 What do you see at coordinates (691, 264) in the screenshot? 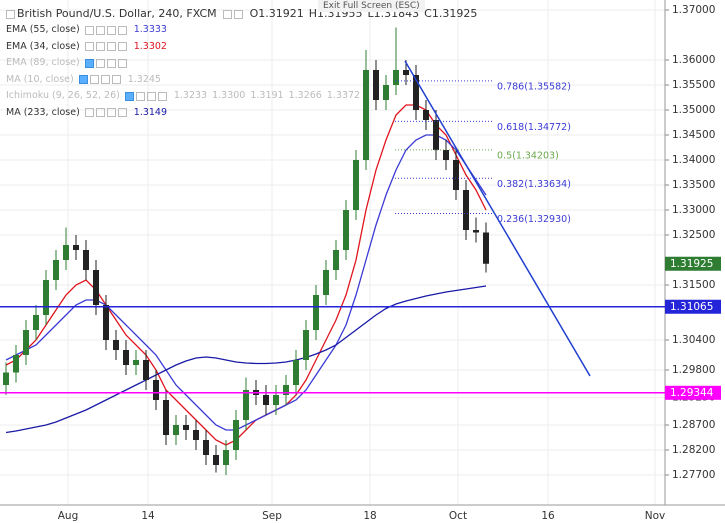
I see `last-price-label: 1.31925` at bounding box center [691, 264].